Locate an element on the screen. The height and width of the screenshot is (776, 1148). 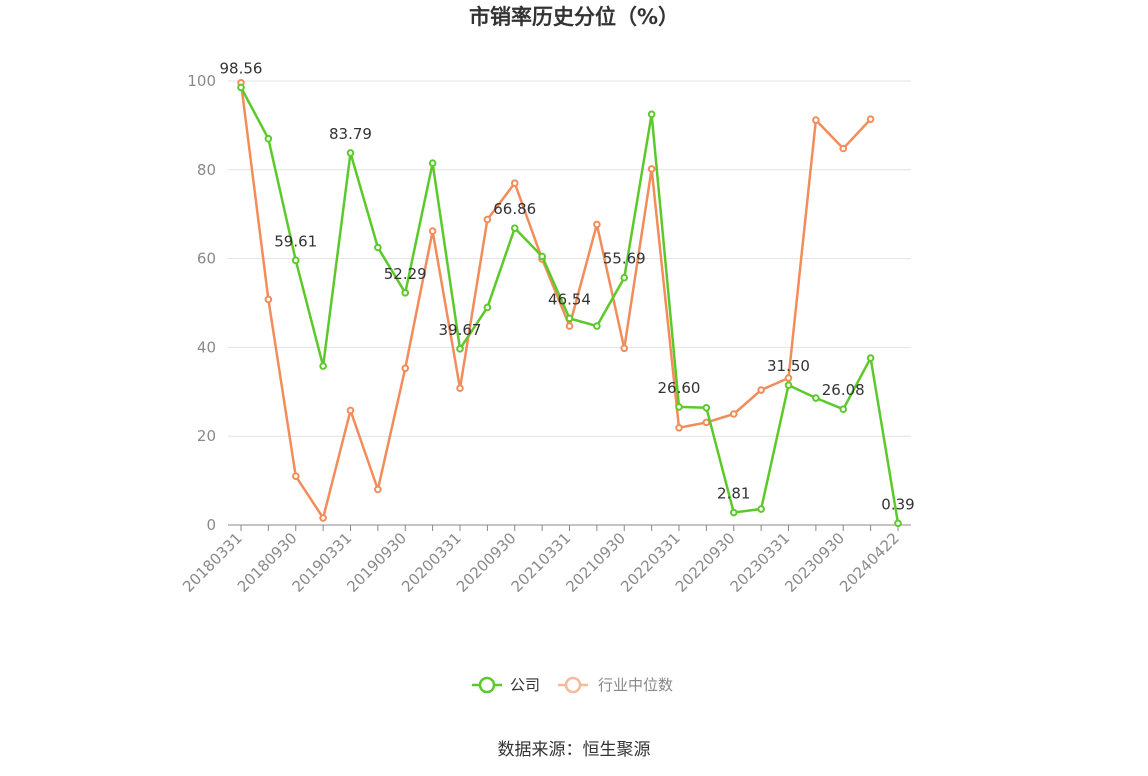
y-tick-label: 60 is located at coordinates (206, 259).